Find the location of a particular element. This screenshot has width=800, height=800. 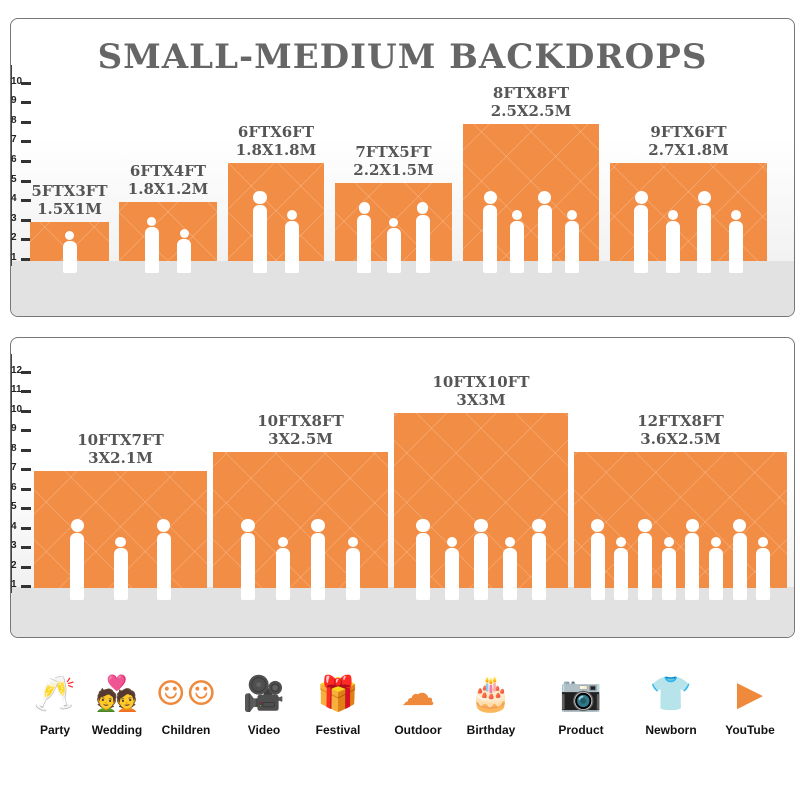

birthday-cake-icon: 🎂 is located at coordinates (491, 694).